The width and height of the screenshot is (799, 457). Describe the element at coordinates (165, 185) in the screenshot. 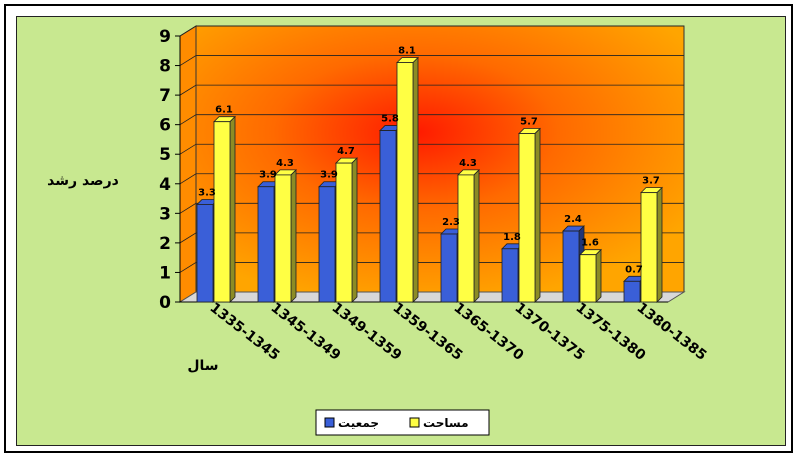

I see `y-tick-label: 4` at that location.